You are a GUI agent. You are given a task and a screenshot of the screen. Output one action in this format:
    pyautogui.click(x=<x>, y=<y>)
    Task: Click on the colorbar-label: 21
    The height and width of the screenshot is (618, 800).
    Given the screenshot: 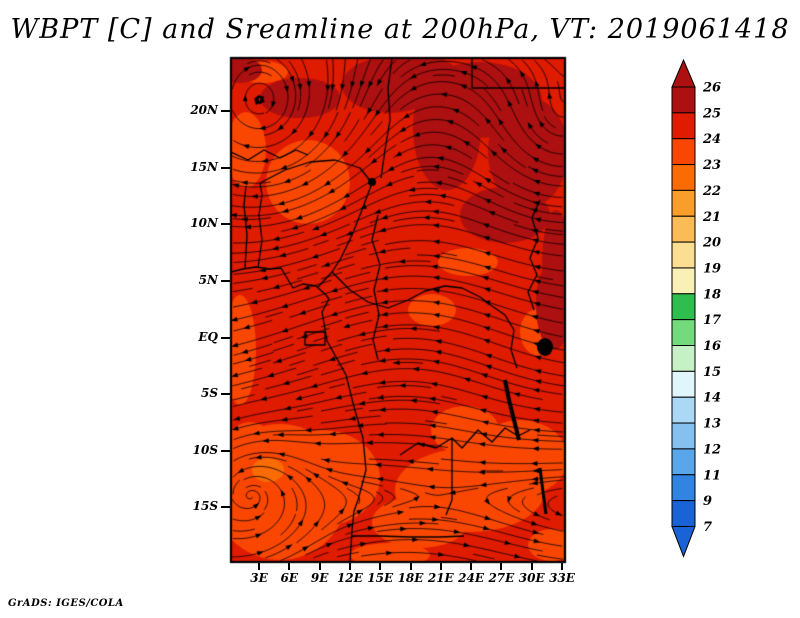 What is the action you would take?
    pyautogui.click(x=711, y=217)
    